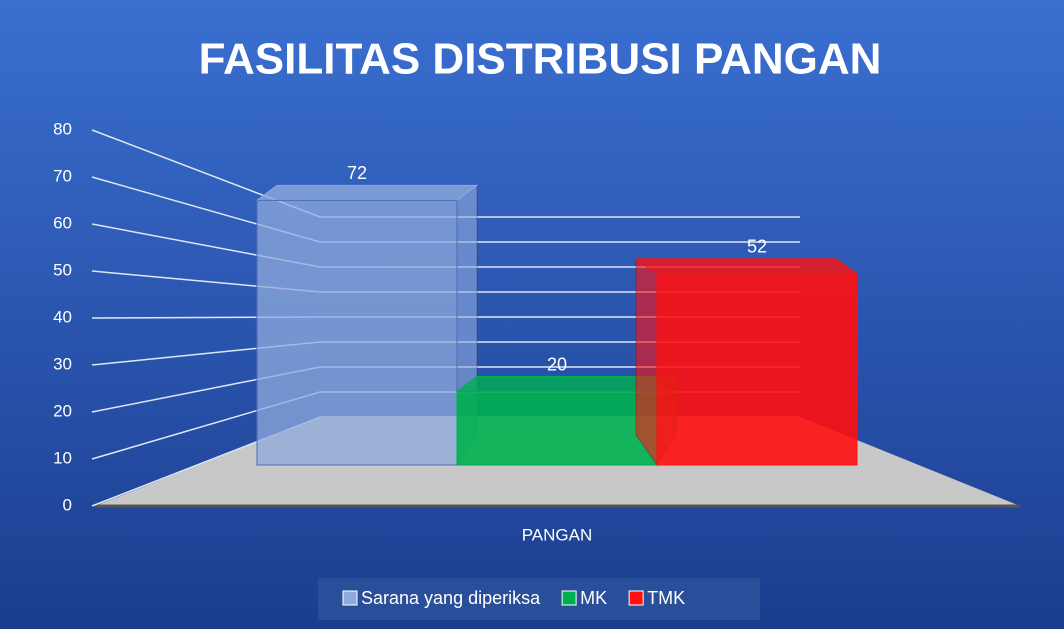  What do you see at coordinates (62, 363) in the screenshot?
I see `y-tick-label: 30` at bounding box center [62, 363].